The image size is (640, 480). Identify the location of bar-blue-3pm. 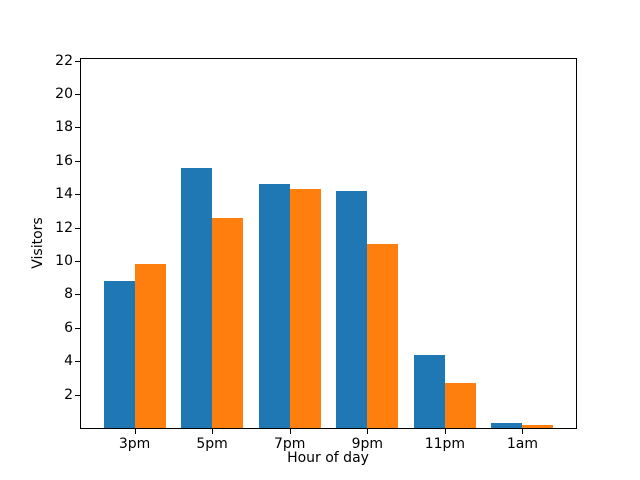
(119, 354).